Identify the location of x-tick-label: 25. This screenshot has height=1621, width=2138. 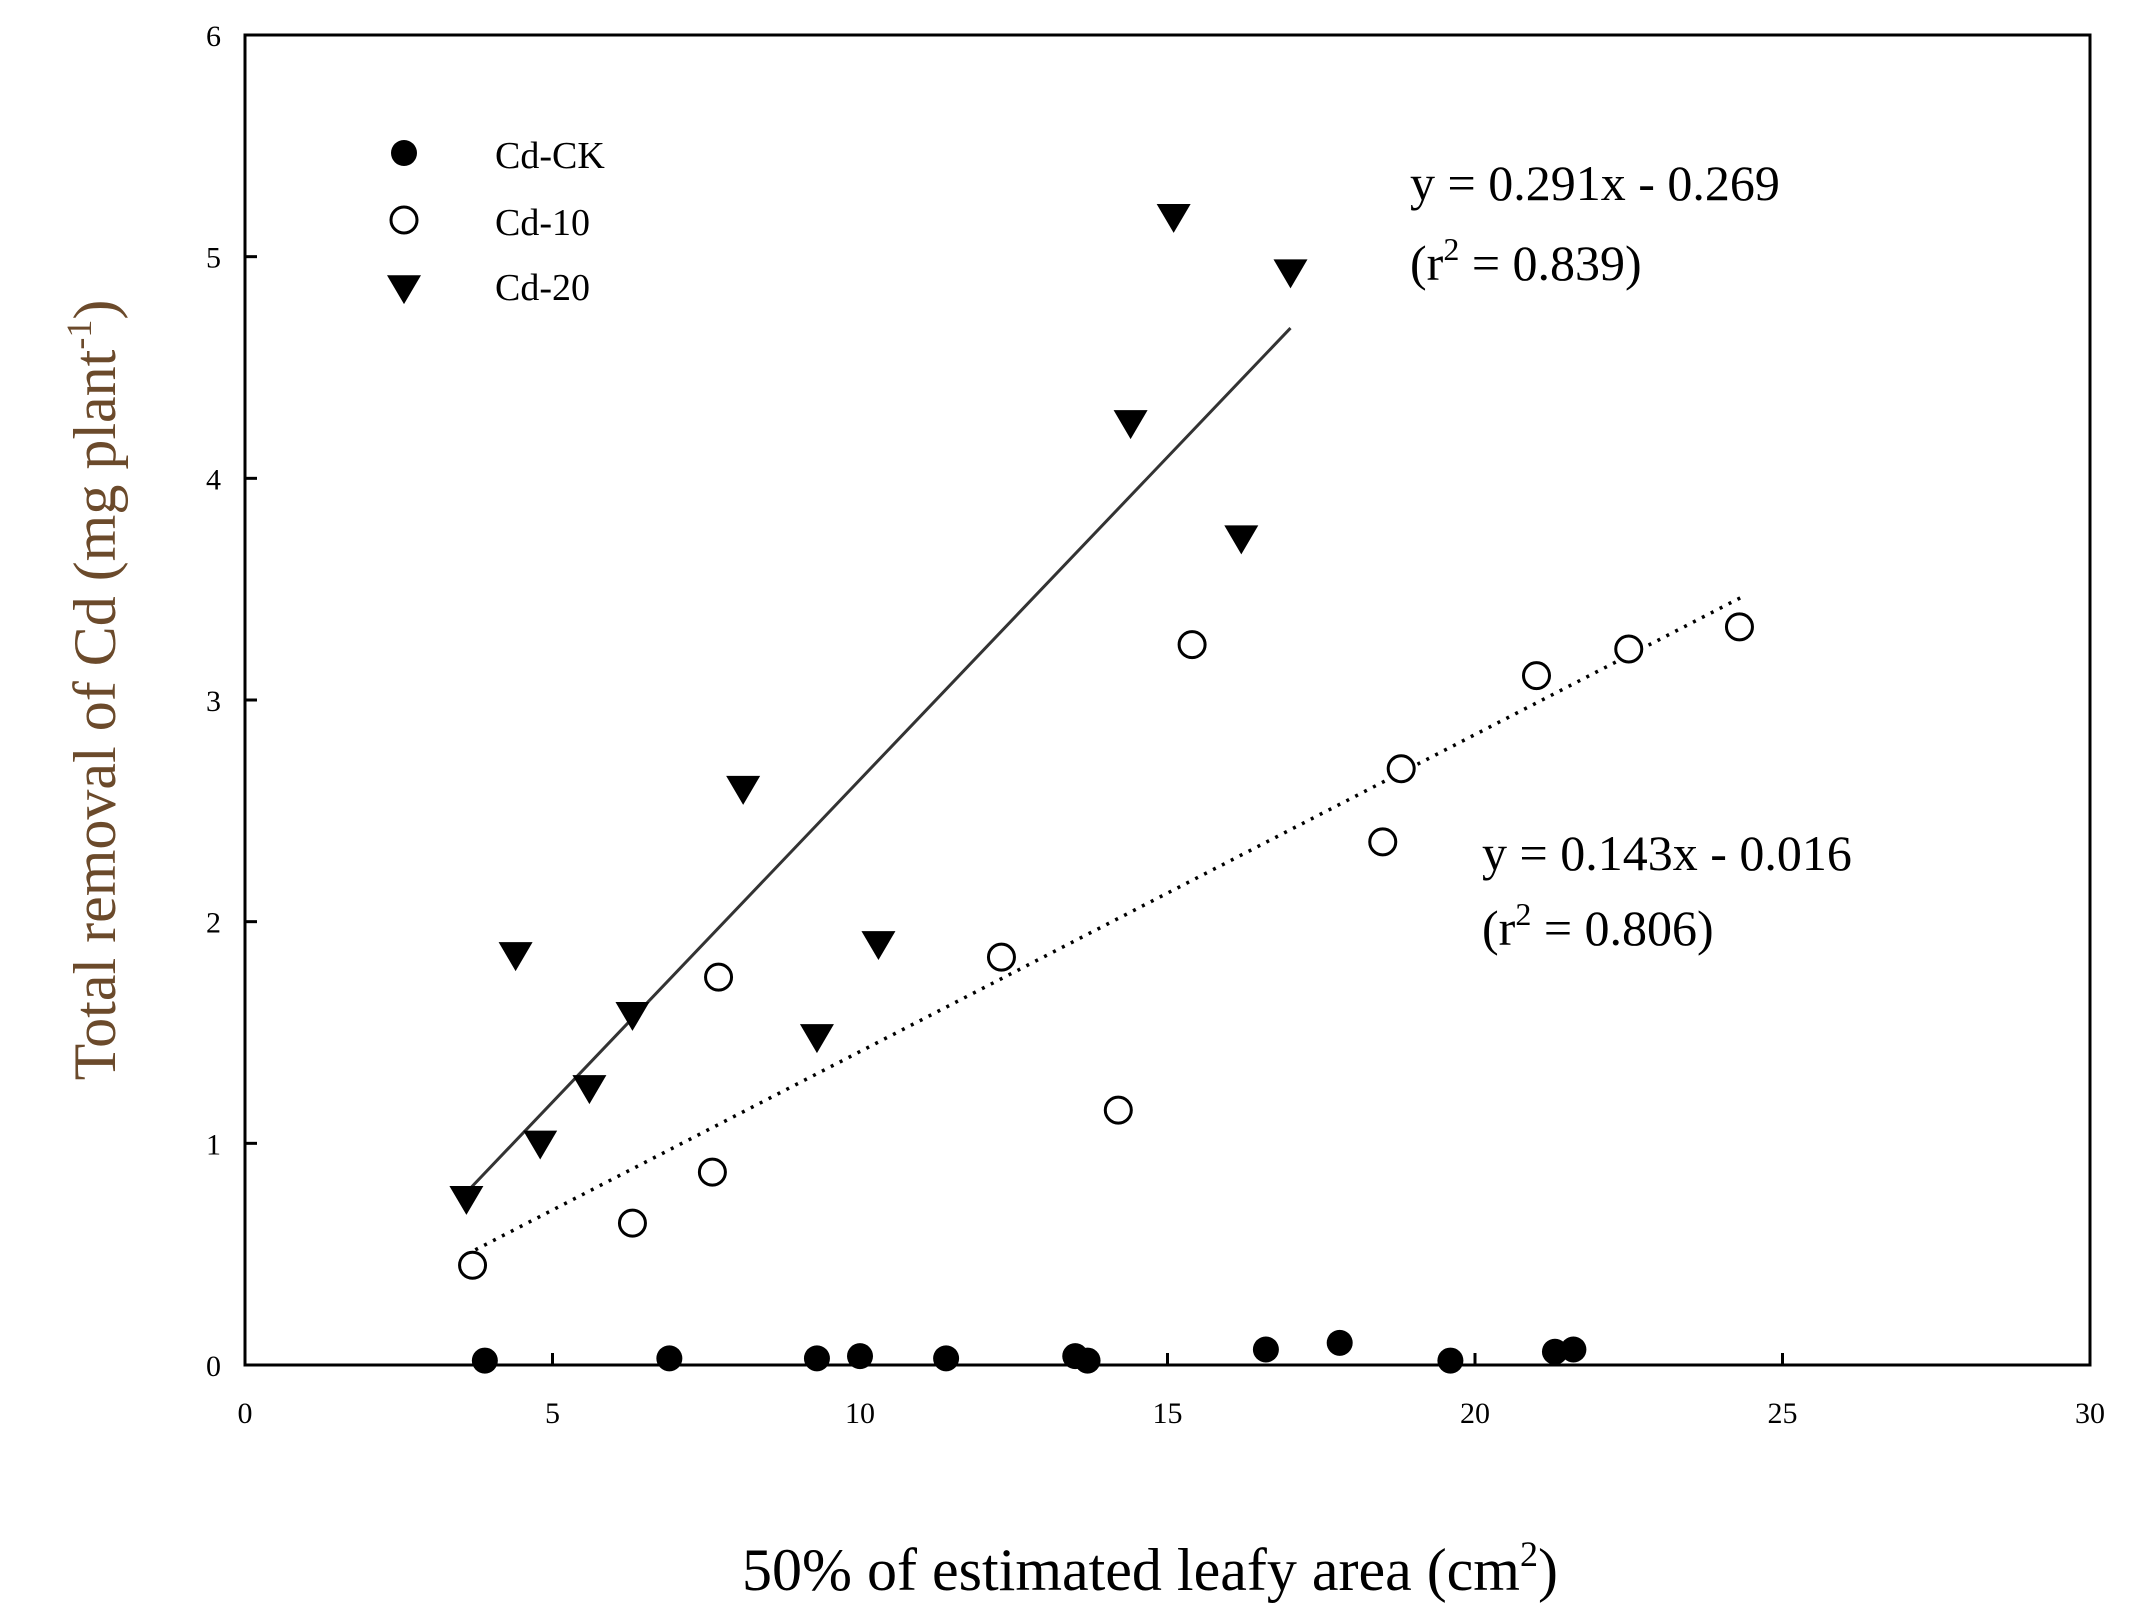
(1783, 1413).